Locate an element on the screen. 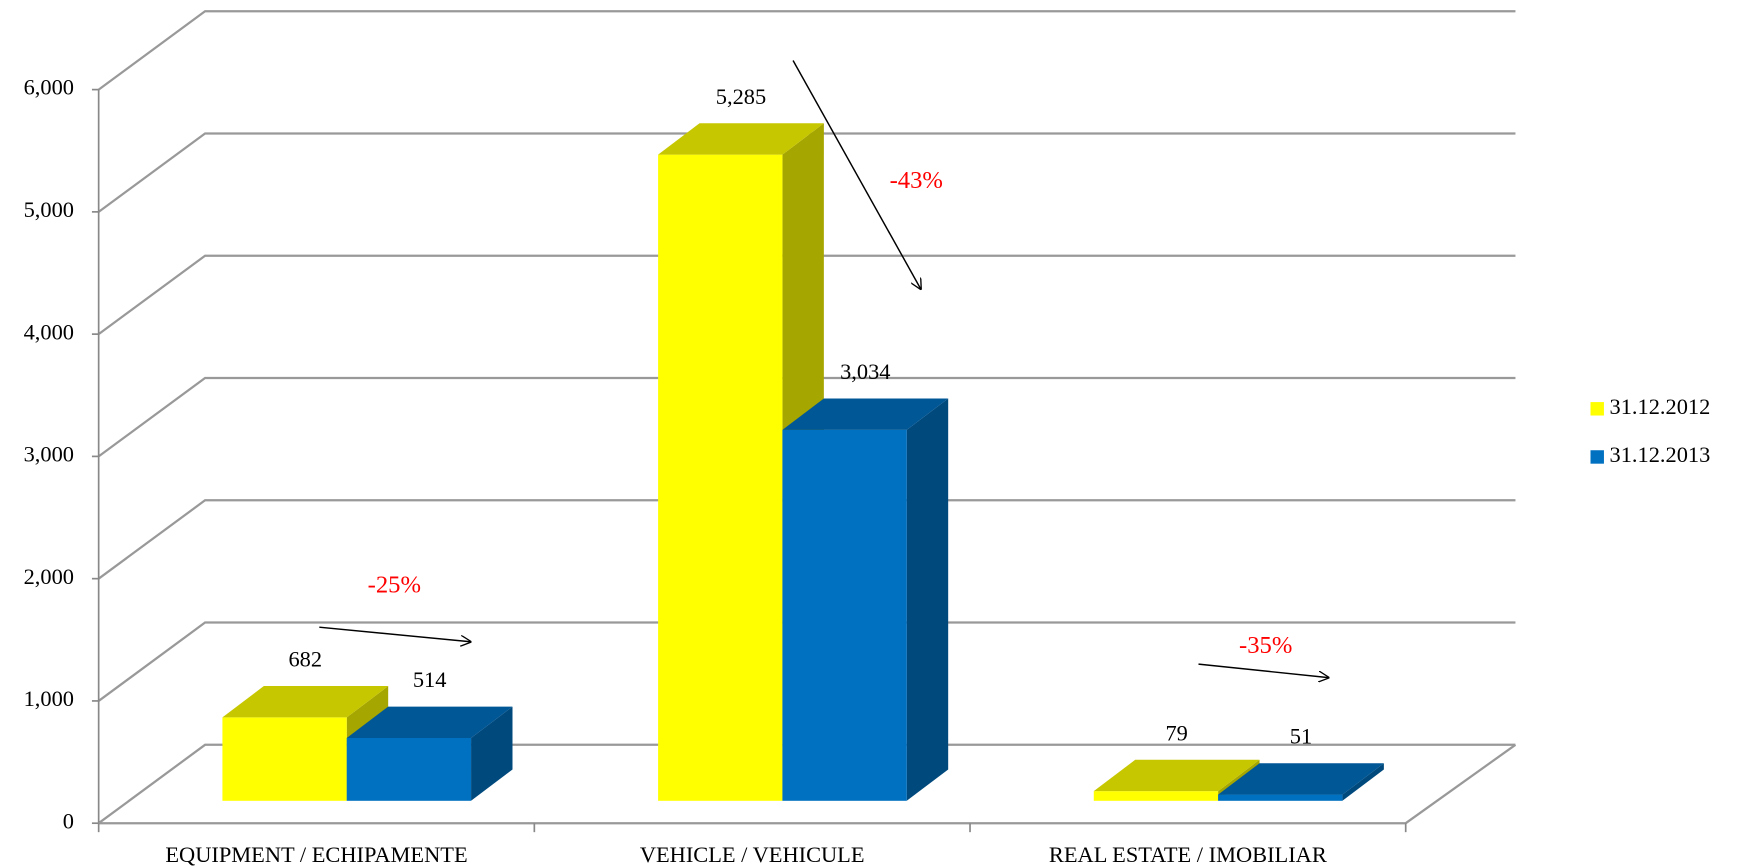 The image size is (1753, 868). y-tick-label: 1,000 is located at coordinates (49, 698).